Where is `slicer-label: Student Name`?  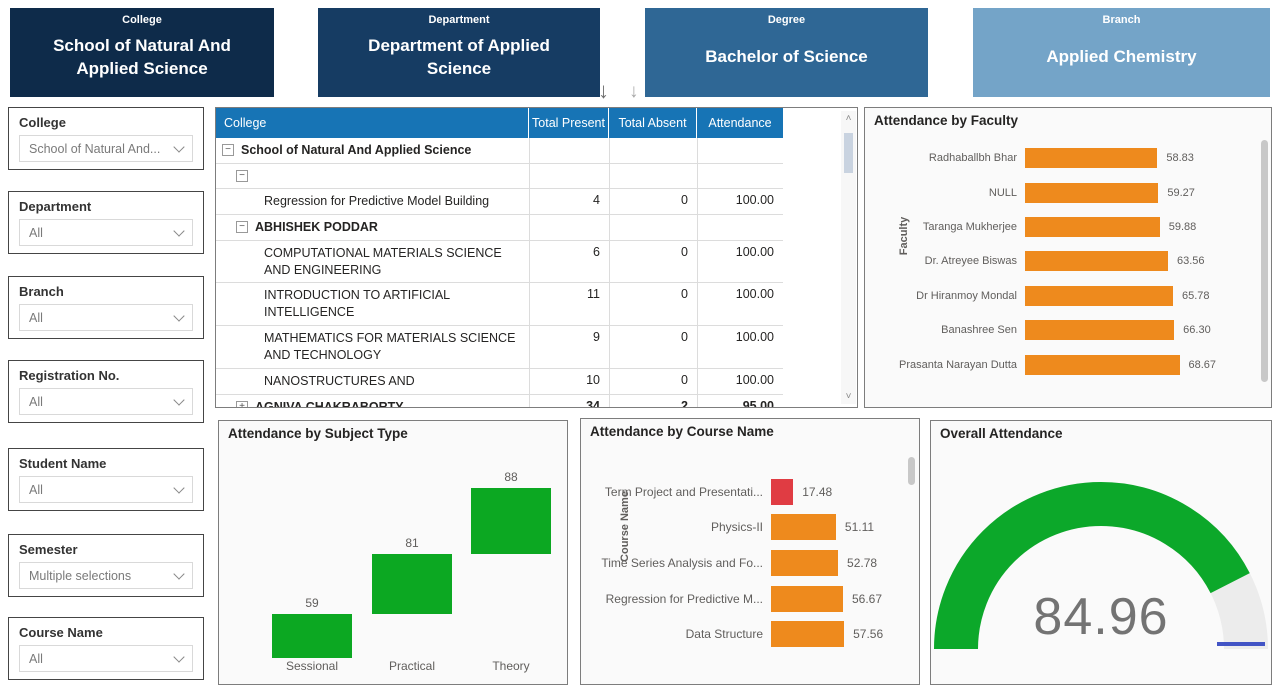
slicer-label: Student Name is located at coordinates (63, 463).